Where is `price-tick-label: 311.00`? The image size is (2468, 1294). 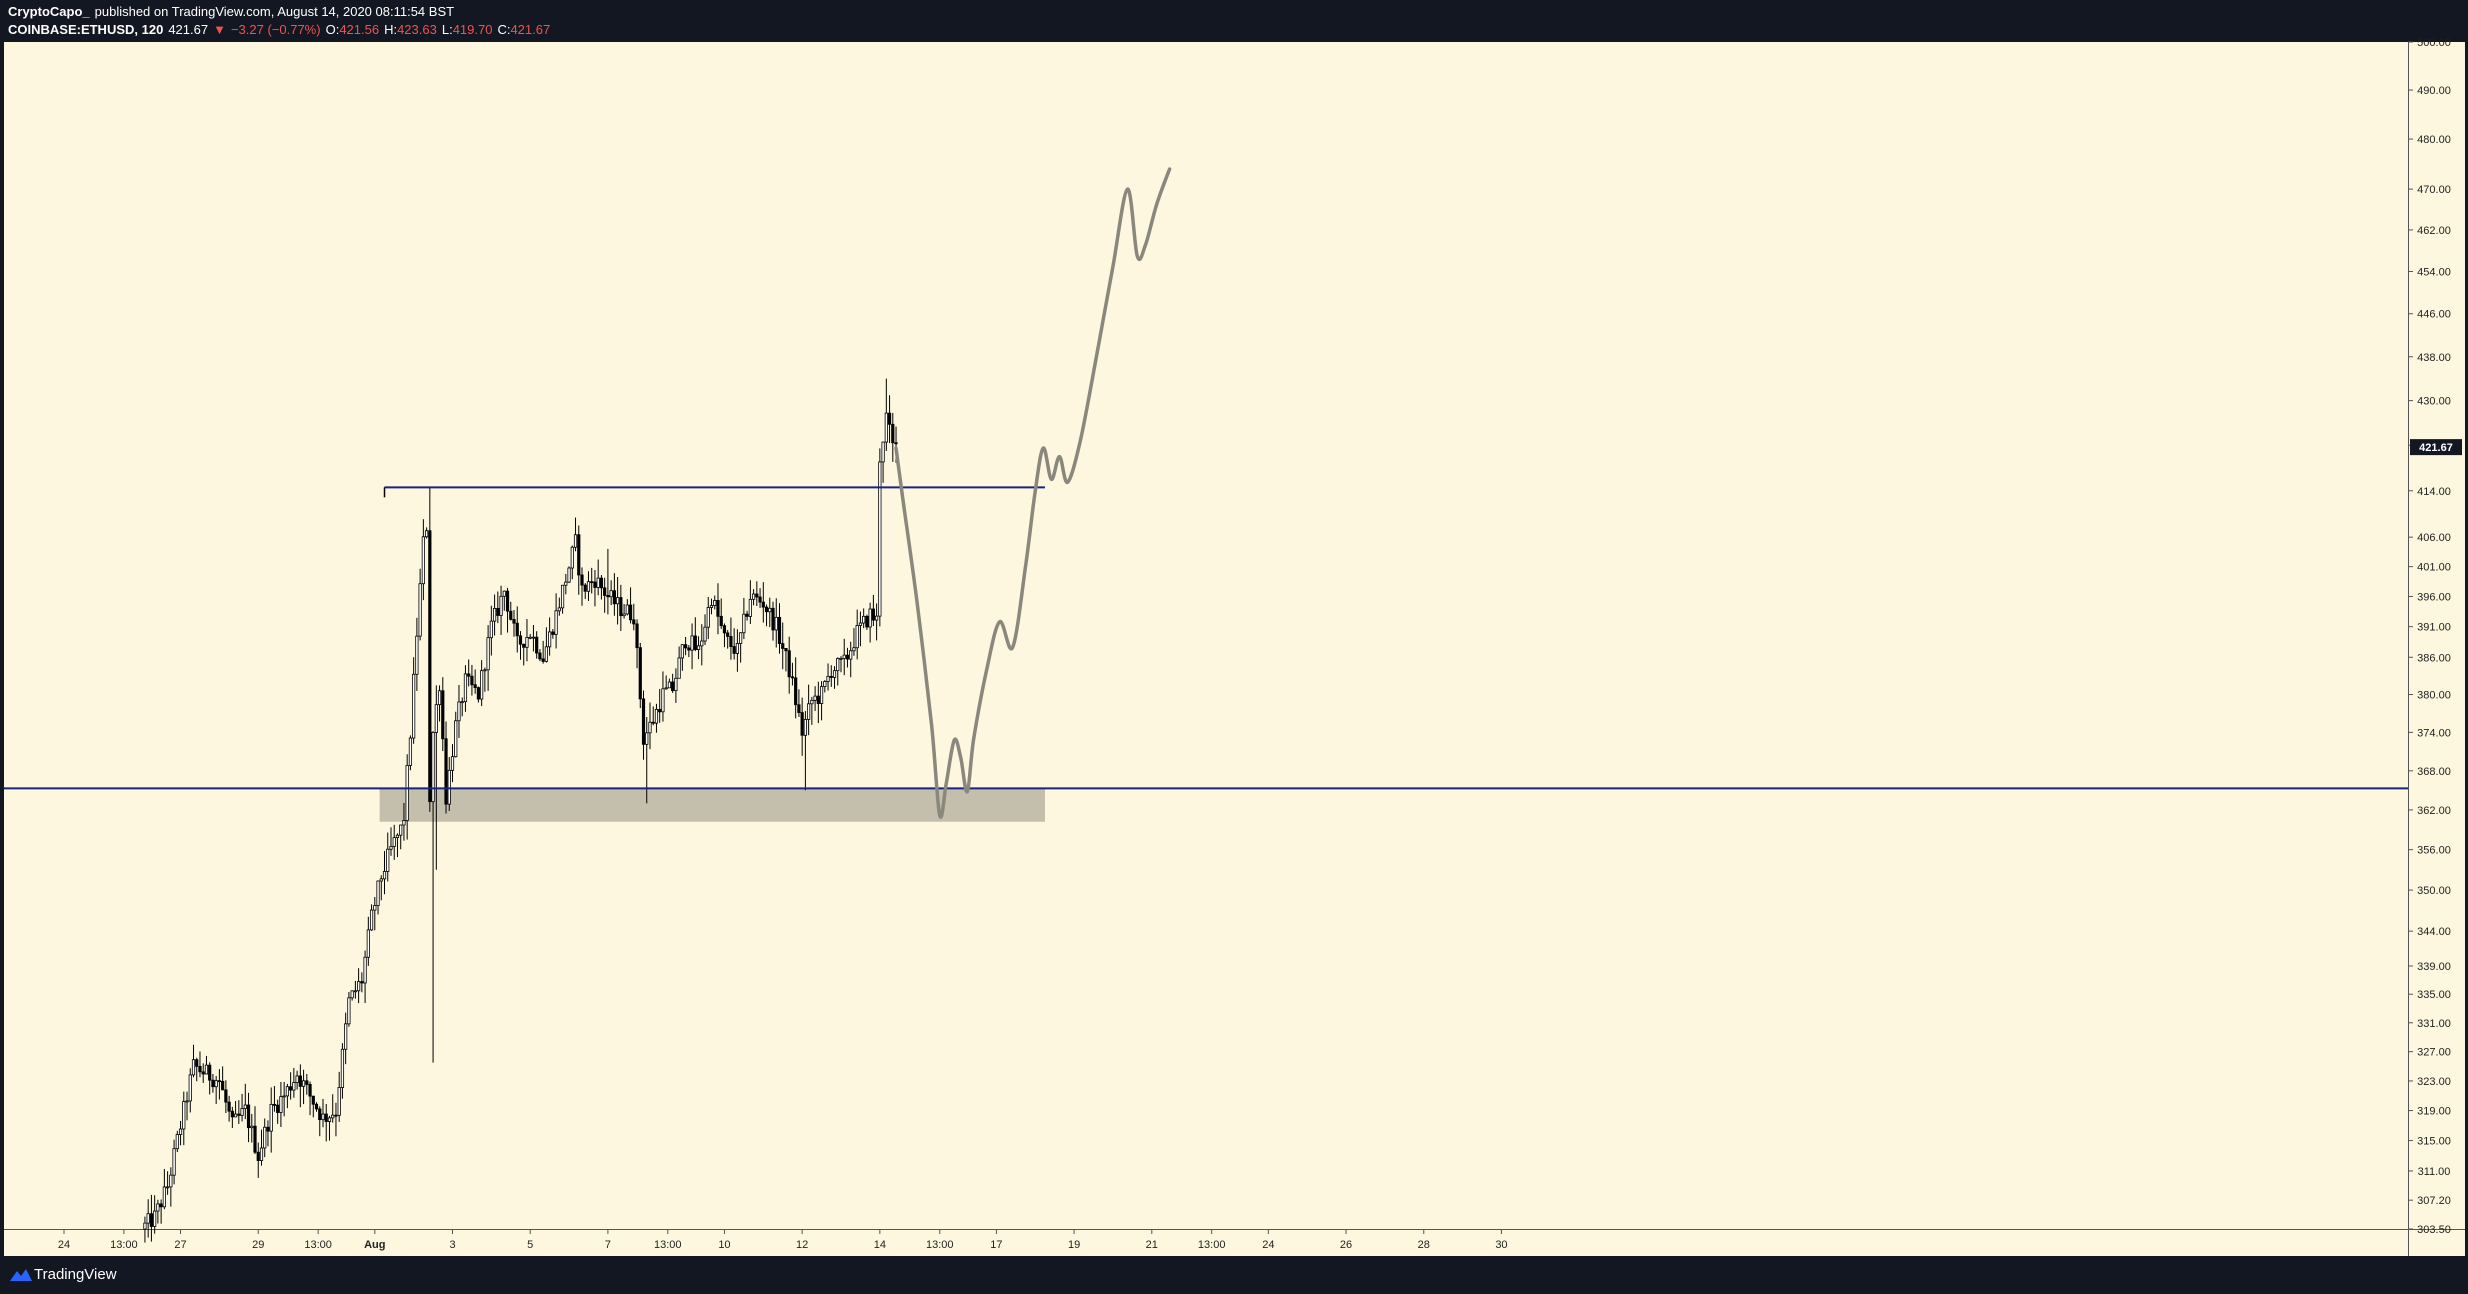 price-tick-label: 311.00 is located at coordinates (2434, 1172).